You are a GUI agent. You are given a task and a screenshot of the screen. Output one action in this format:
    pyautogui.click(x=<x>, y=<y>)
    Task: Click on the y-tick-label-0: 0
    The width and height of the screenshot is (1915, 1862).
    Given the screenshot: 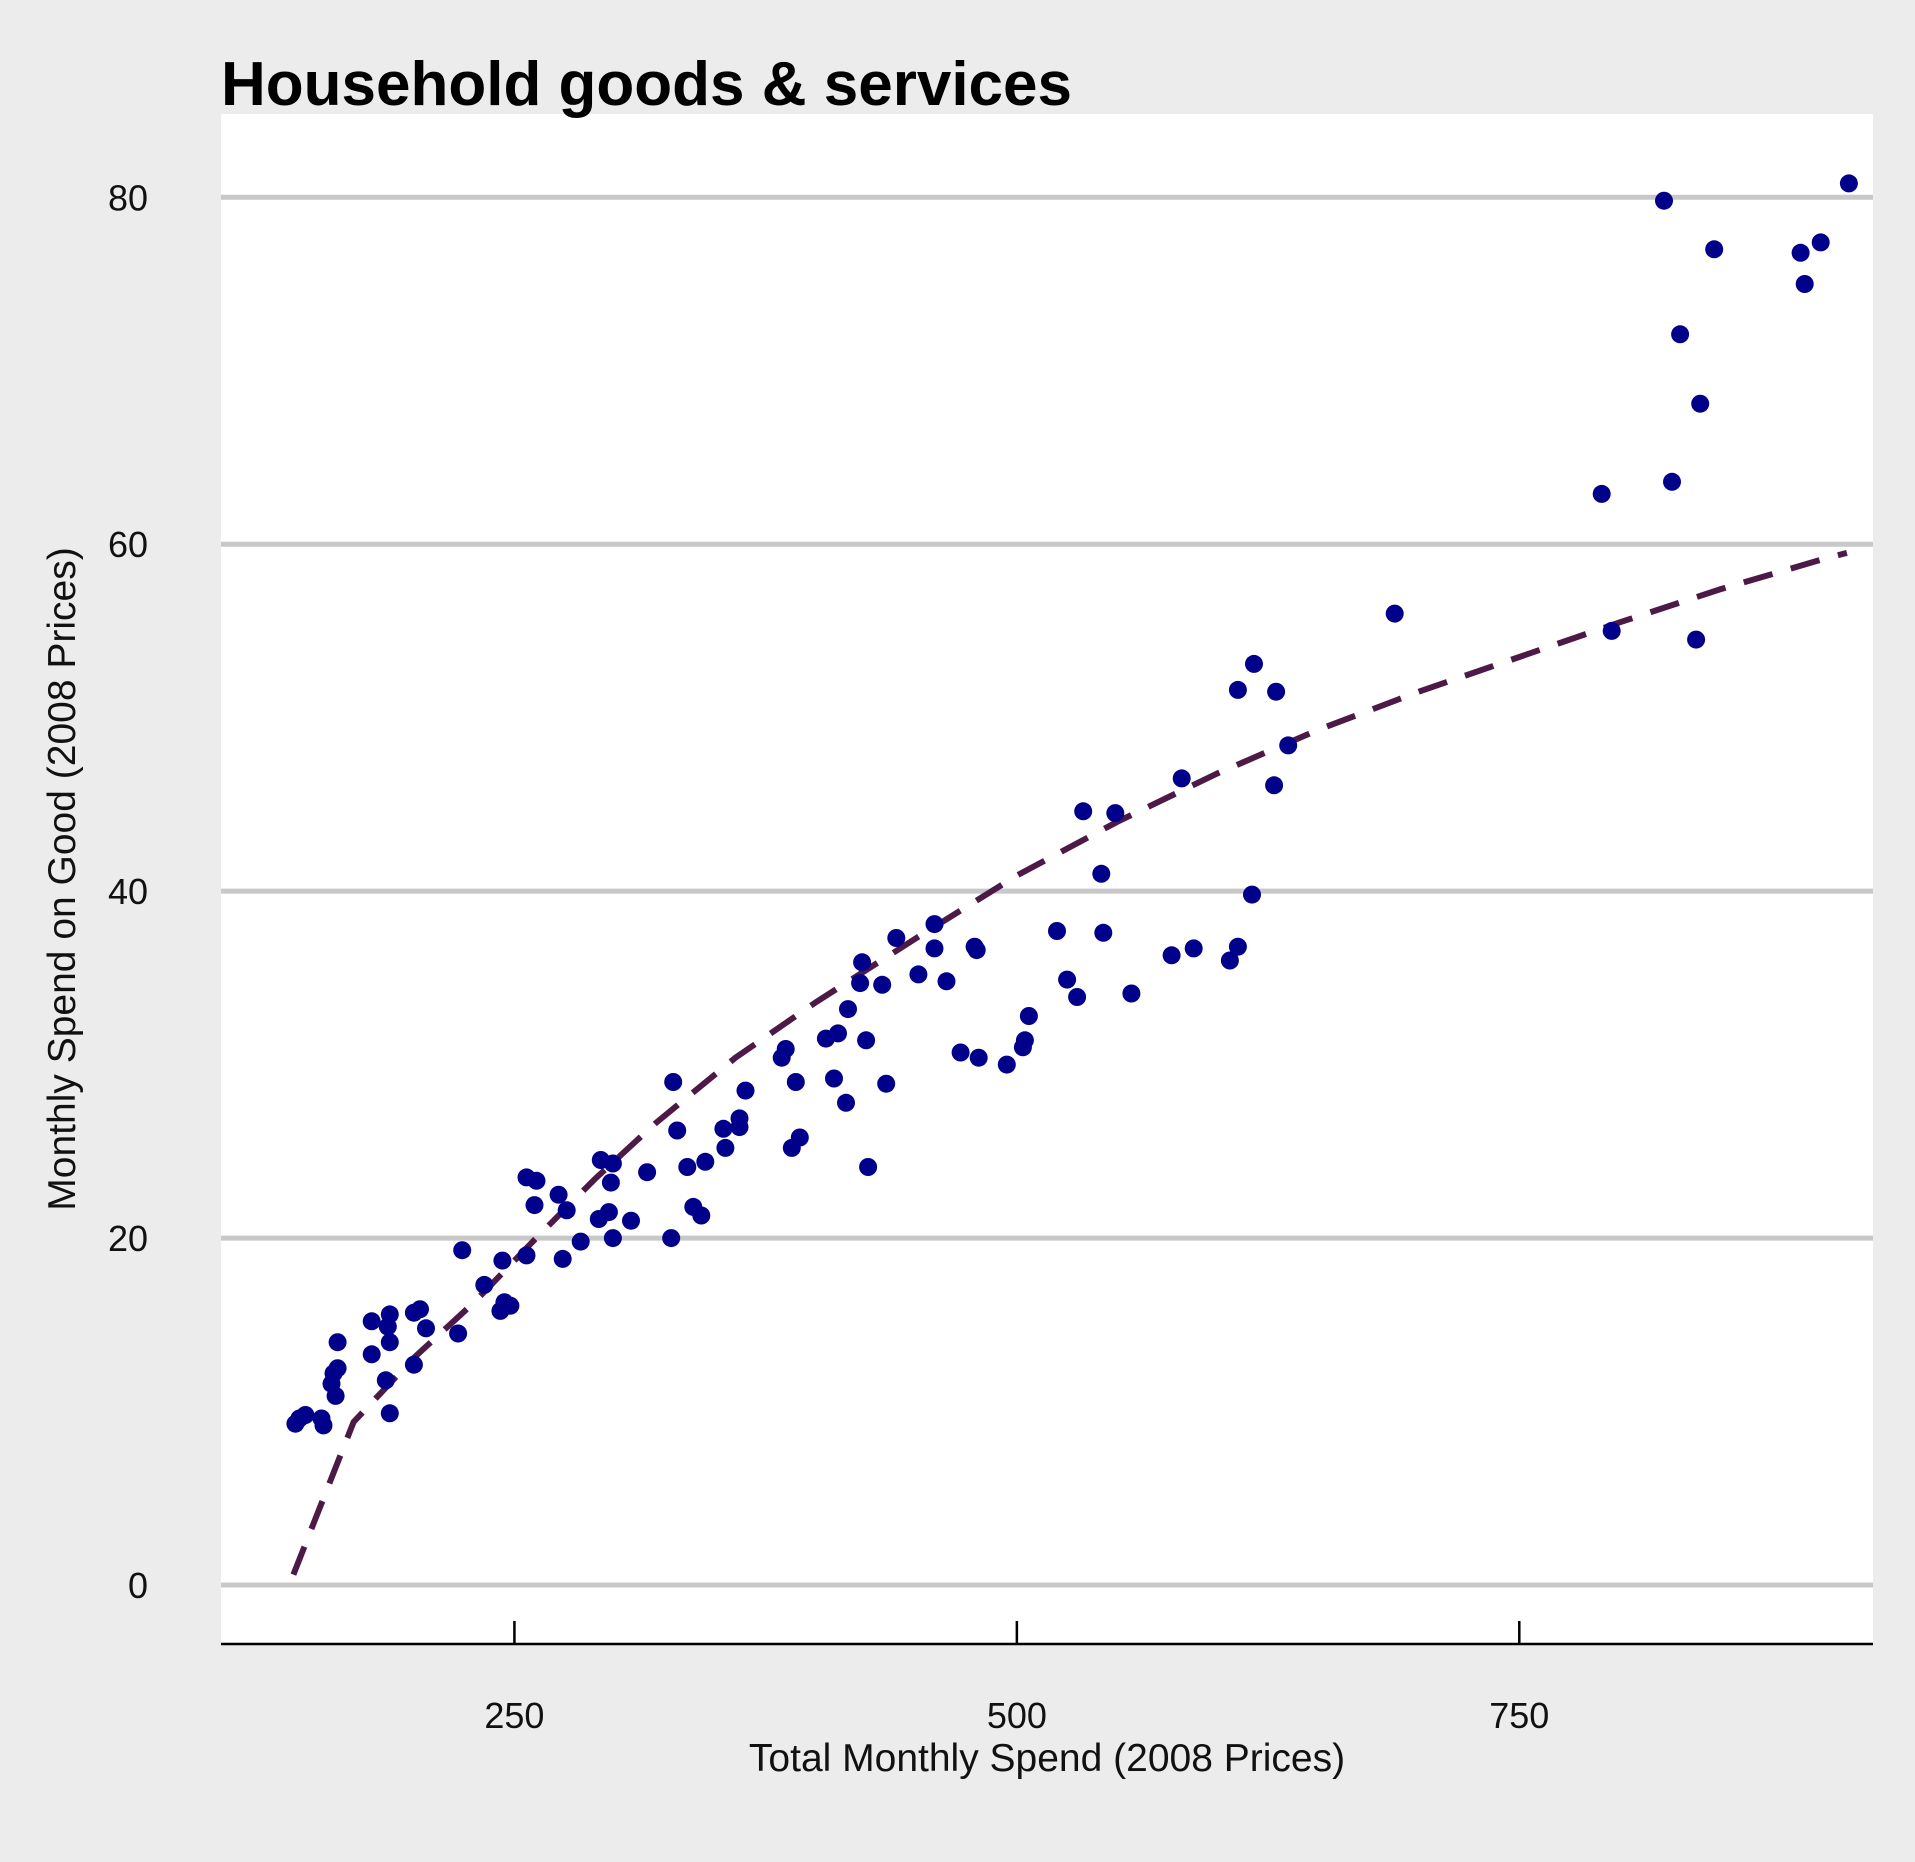 What is the action you would take?
    pyautogui.click(x=138, y=1585)
    